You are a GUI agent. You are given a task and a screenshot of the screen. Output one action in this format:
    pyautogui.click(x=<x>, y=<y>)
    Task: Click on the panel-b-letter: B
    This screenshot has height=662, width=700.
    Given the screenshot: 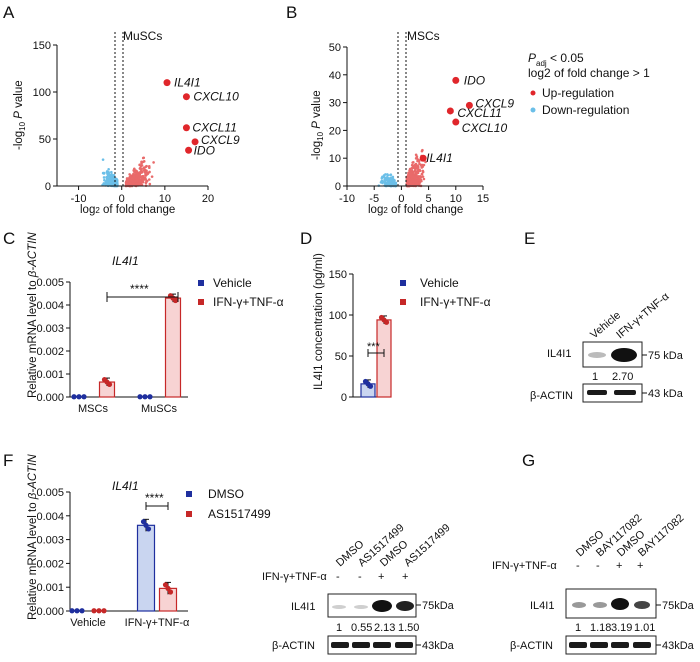 What is the action you would take?
    pyautogui.click(x=291, y=12)
    